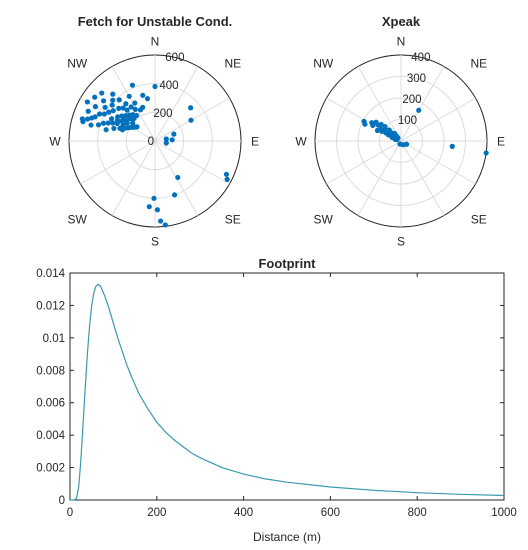  Describe the element at coordinates (50, 306) in the screenshot. I see `y-tick-label: 0.012` at that location.